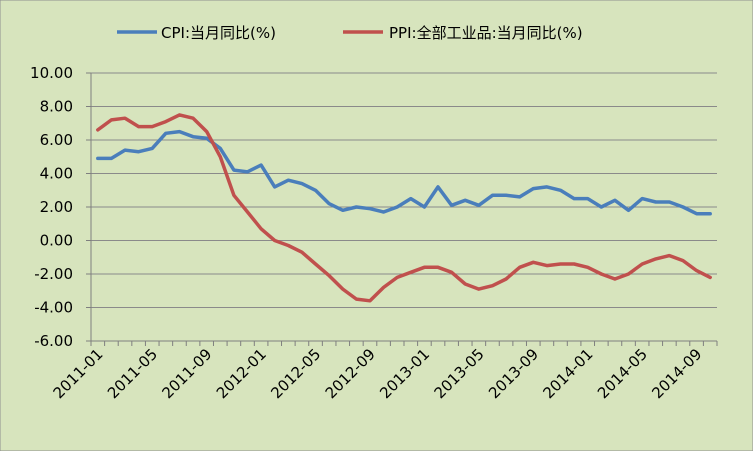 The height and width of the screenshot is (451, 753). What do you see at coordinates (56, 107) in the screenshot?
I see `y-tick-label: 8.00` at bounding box center [56, 107].